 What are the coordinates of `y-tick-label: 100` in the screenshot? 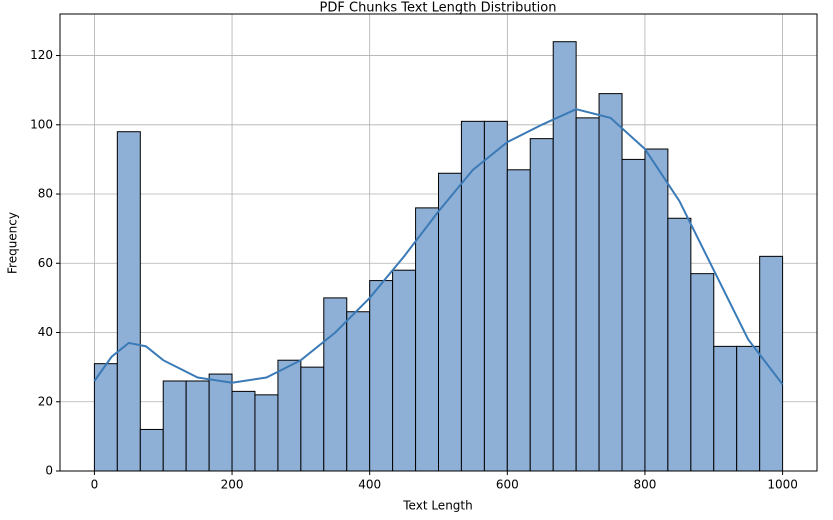 It's located at (41, 124).